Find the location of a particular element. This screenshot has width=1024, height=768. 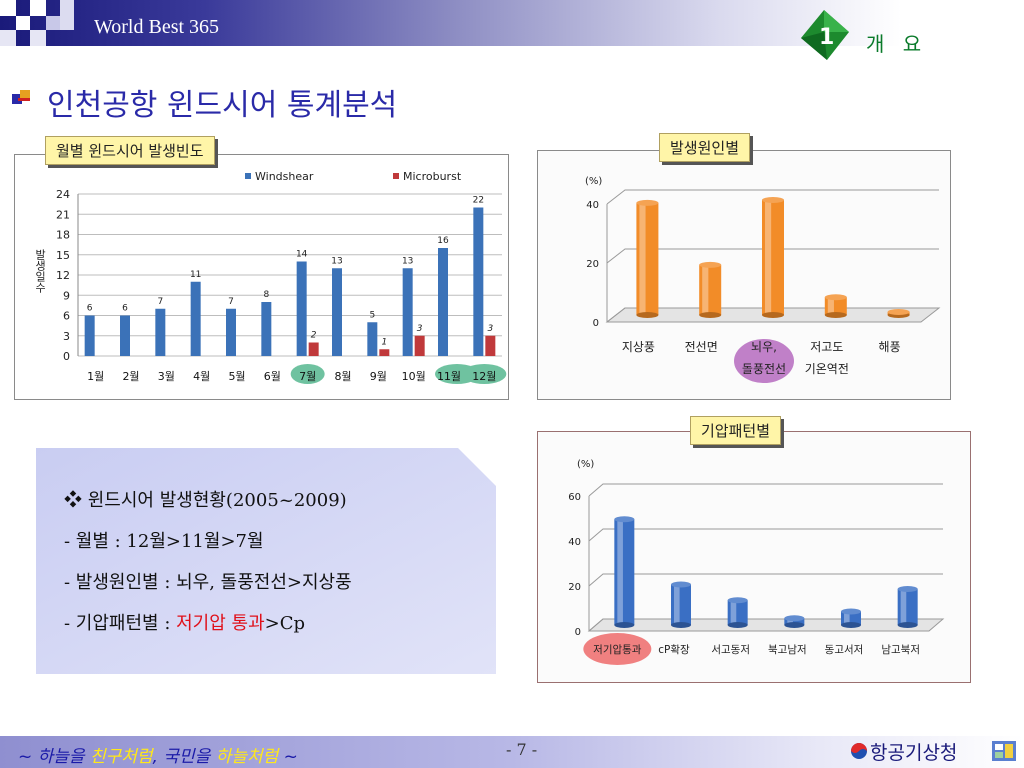

x-tick-label: 2월 is located at coordinates (130, 376).